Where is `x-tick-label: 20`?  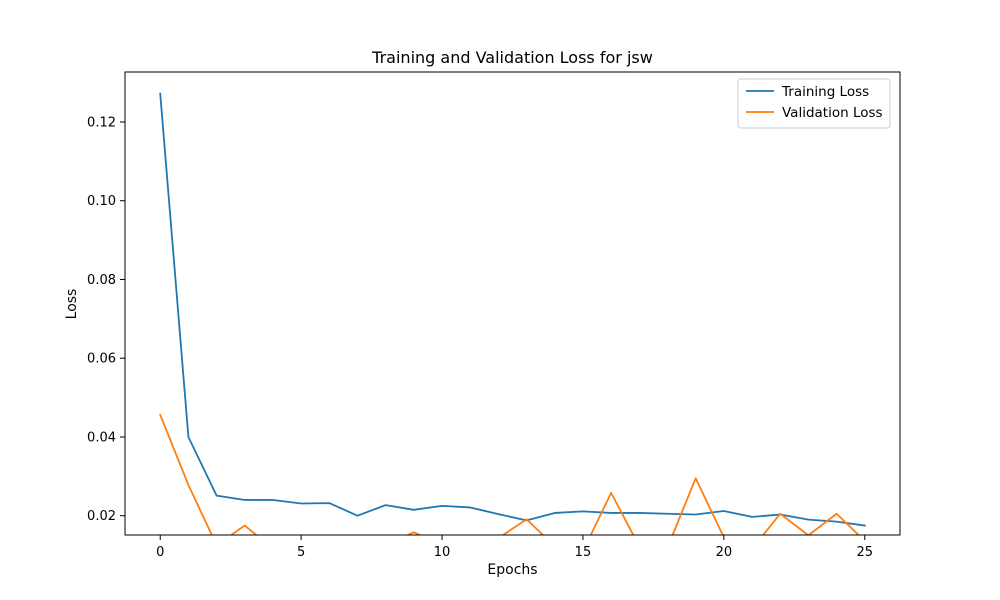
x-tick-label: 20 is located at coordinates (724, 552).